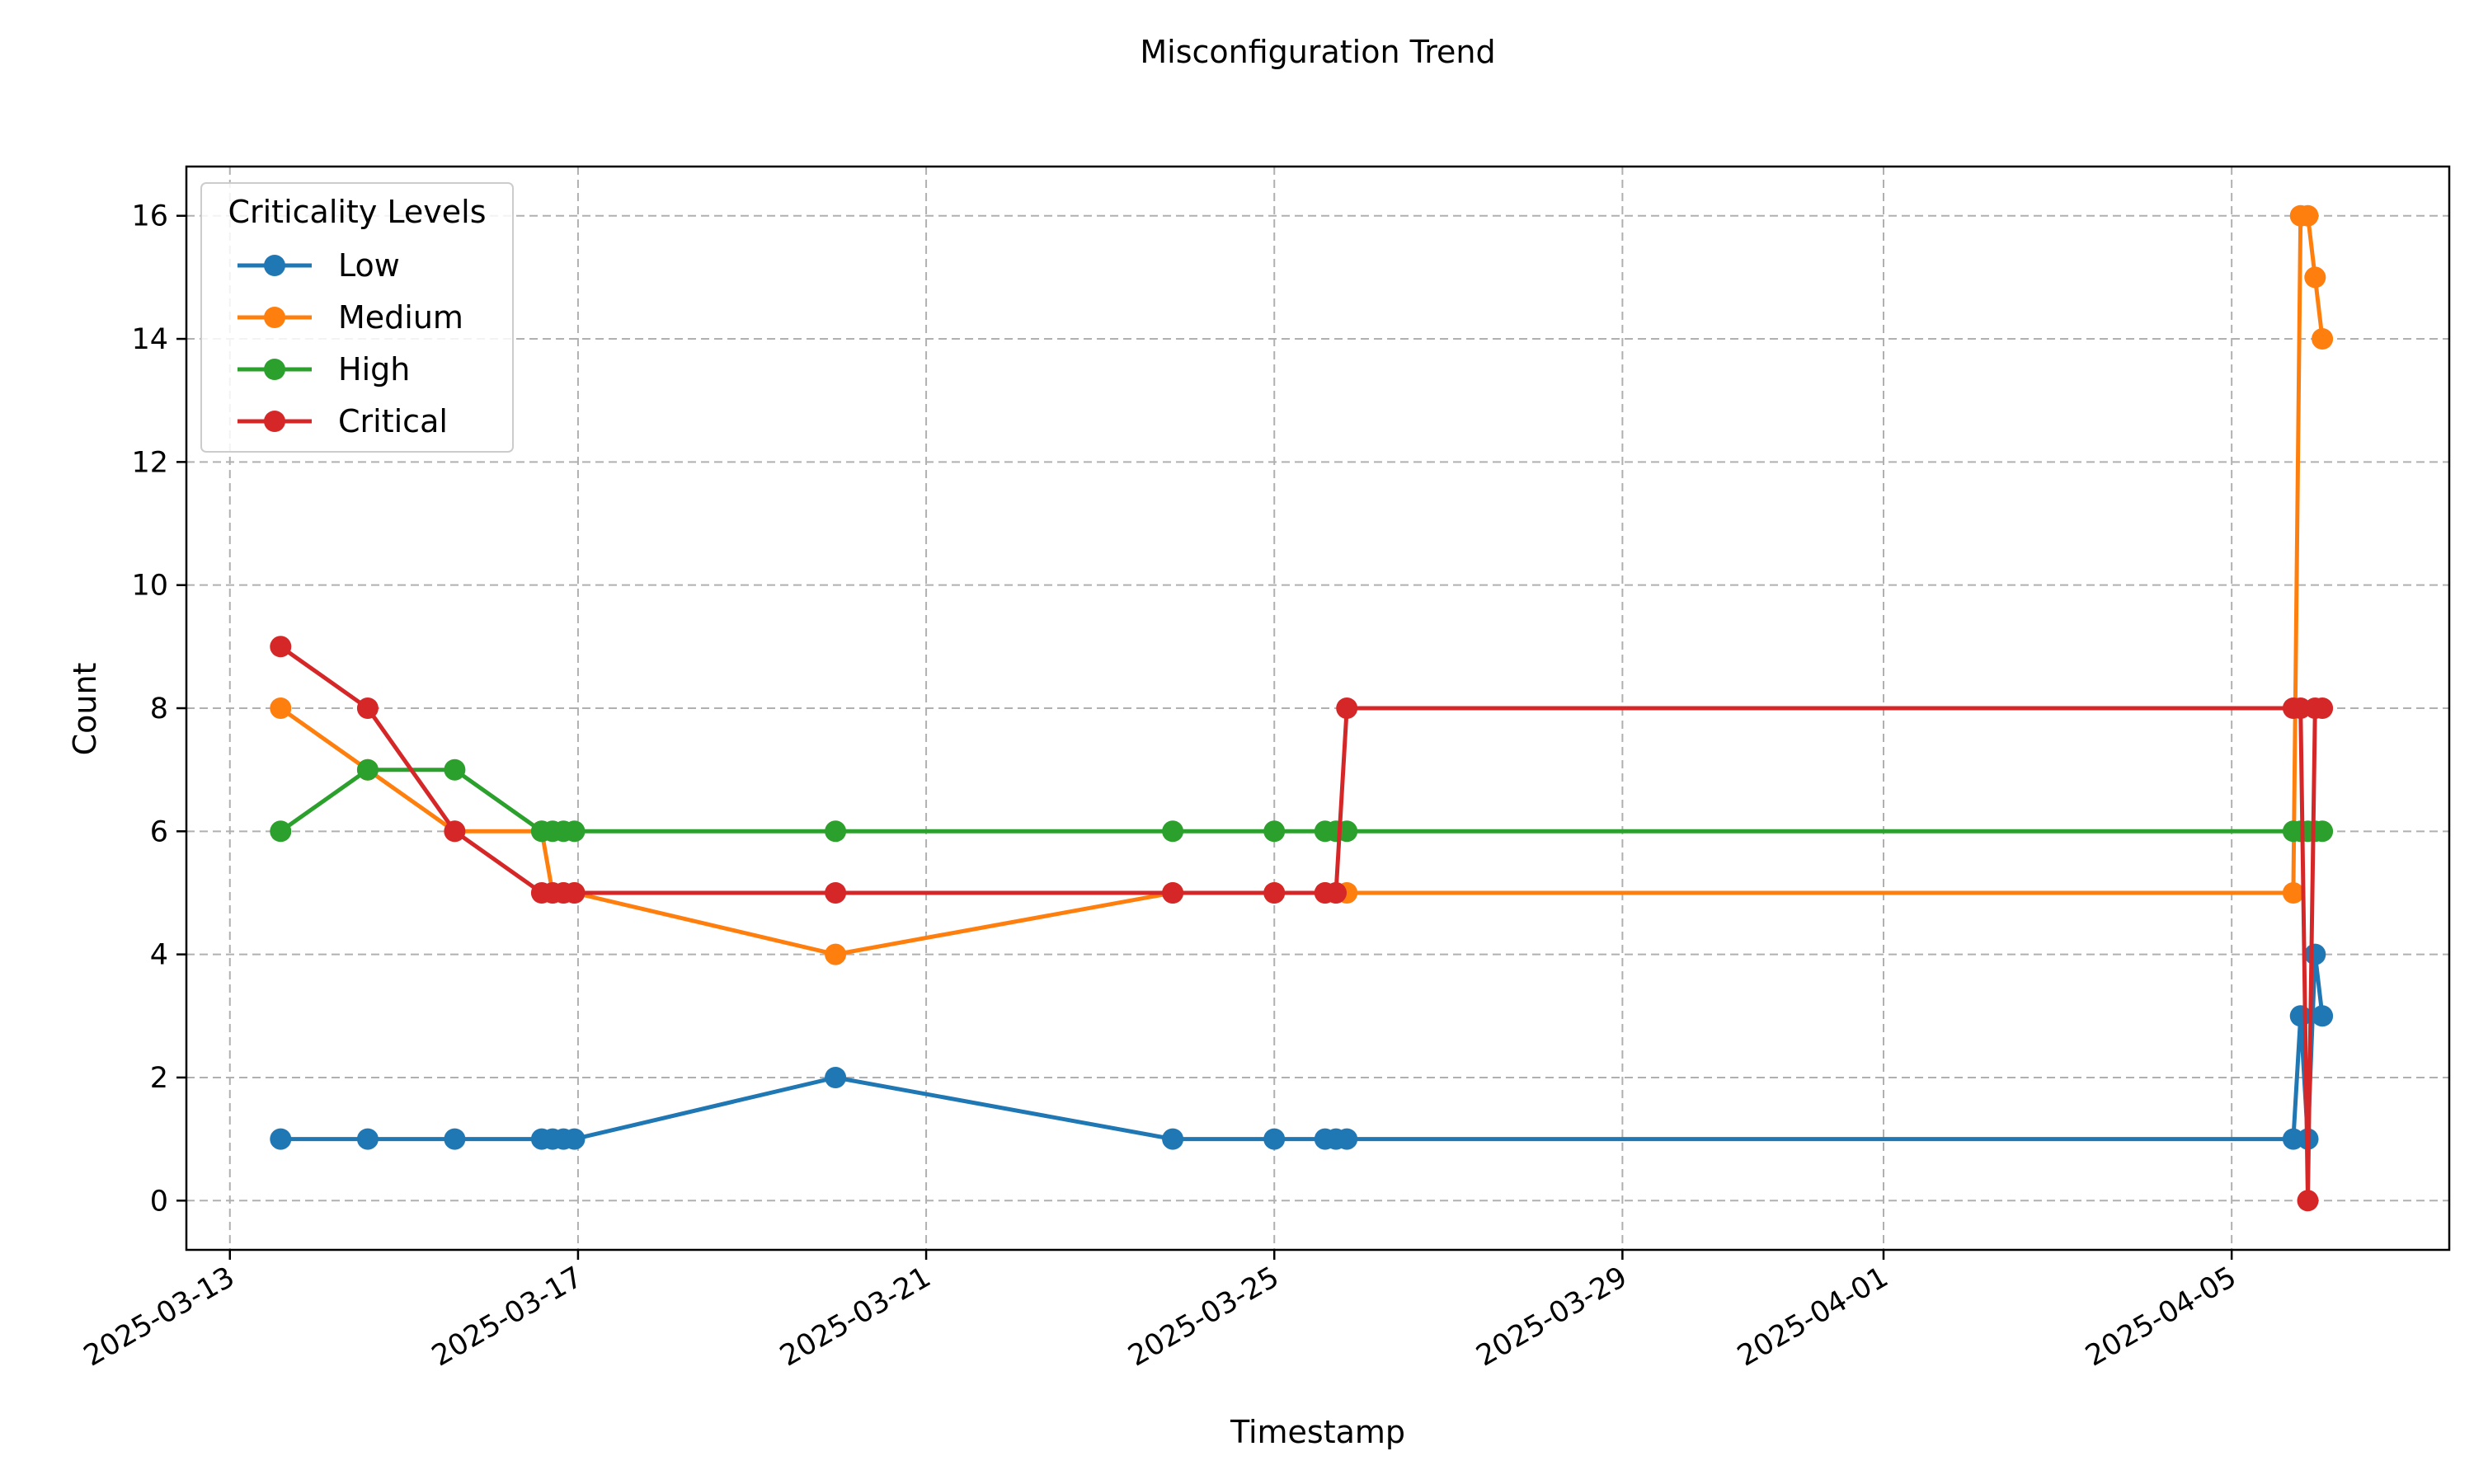 Image resolution: width=2474 pixels, height=1484 pixels. I want to click on x-tick-label: 2025-03-29, so click(1552, 1317).